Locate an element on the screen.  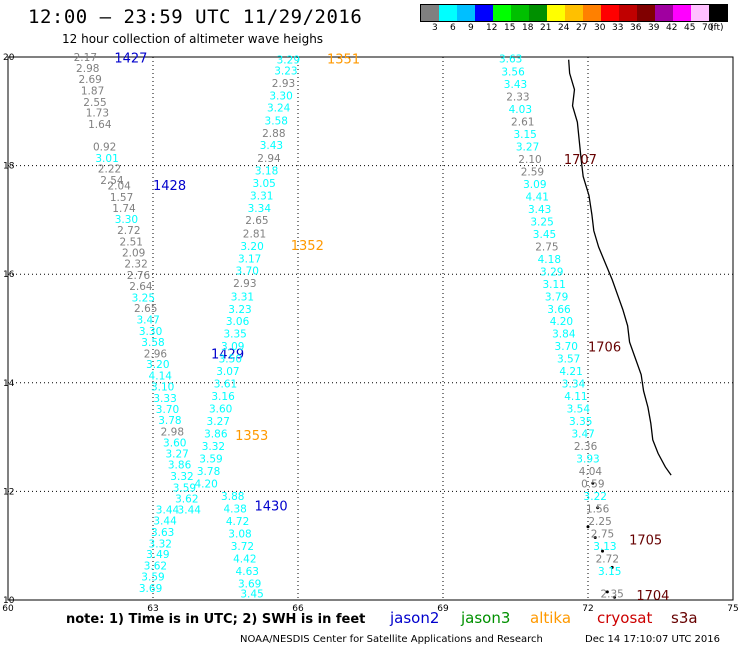
wave-height-value: 3.16 is located at coordinates (223, 397).